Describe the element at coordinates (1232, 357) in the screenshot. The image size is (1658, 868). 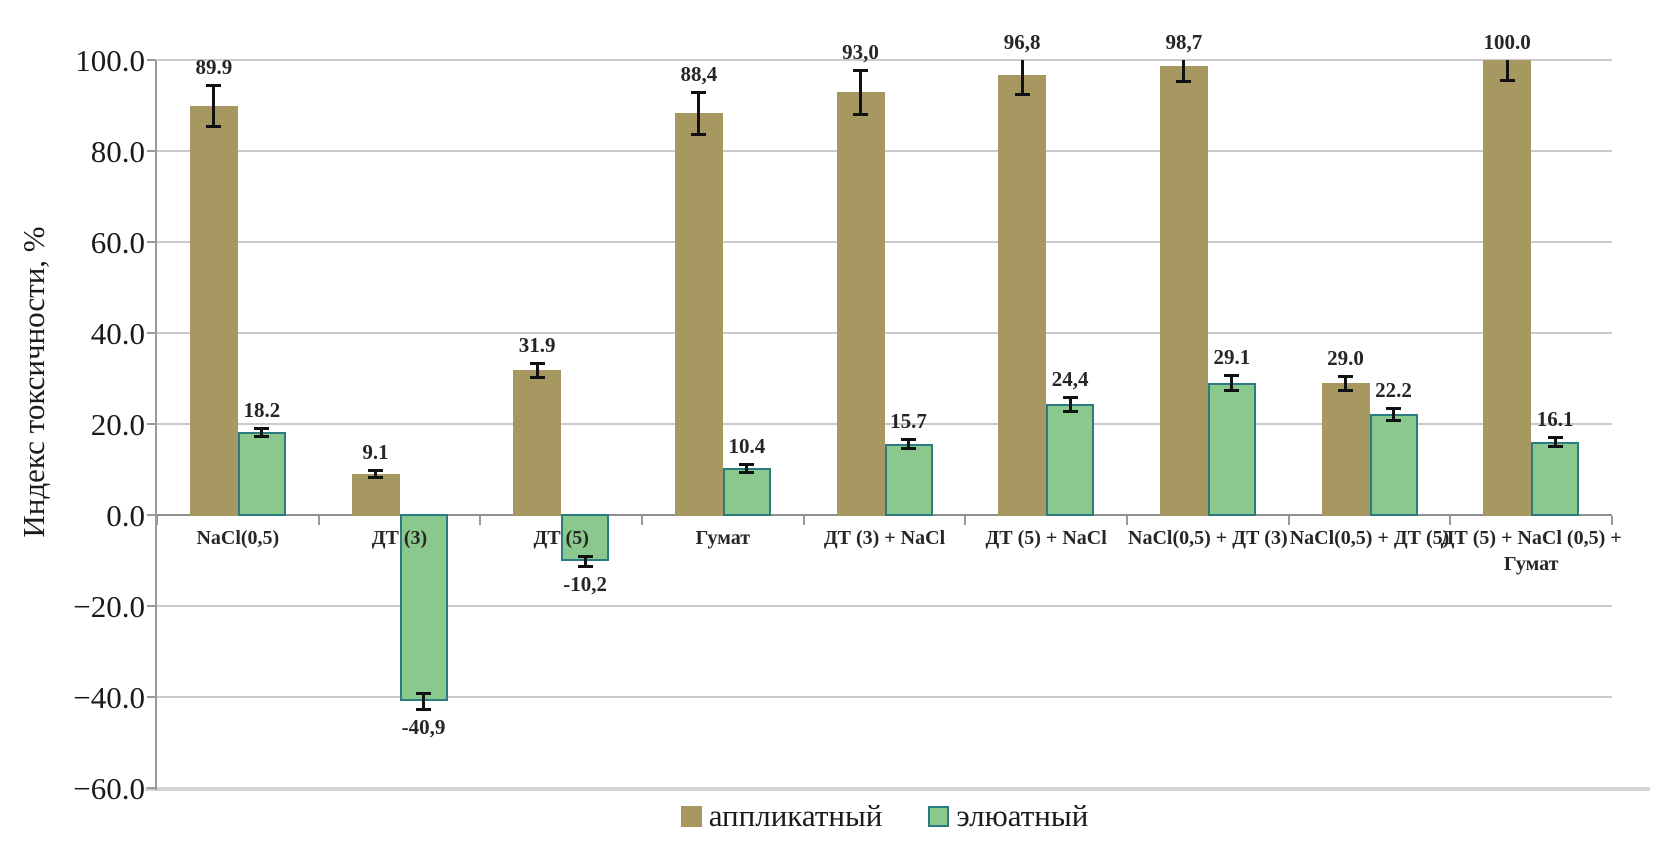
I see `bar-value-label: 29.1` at that location.